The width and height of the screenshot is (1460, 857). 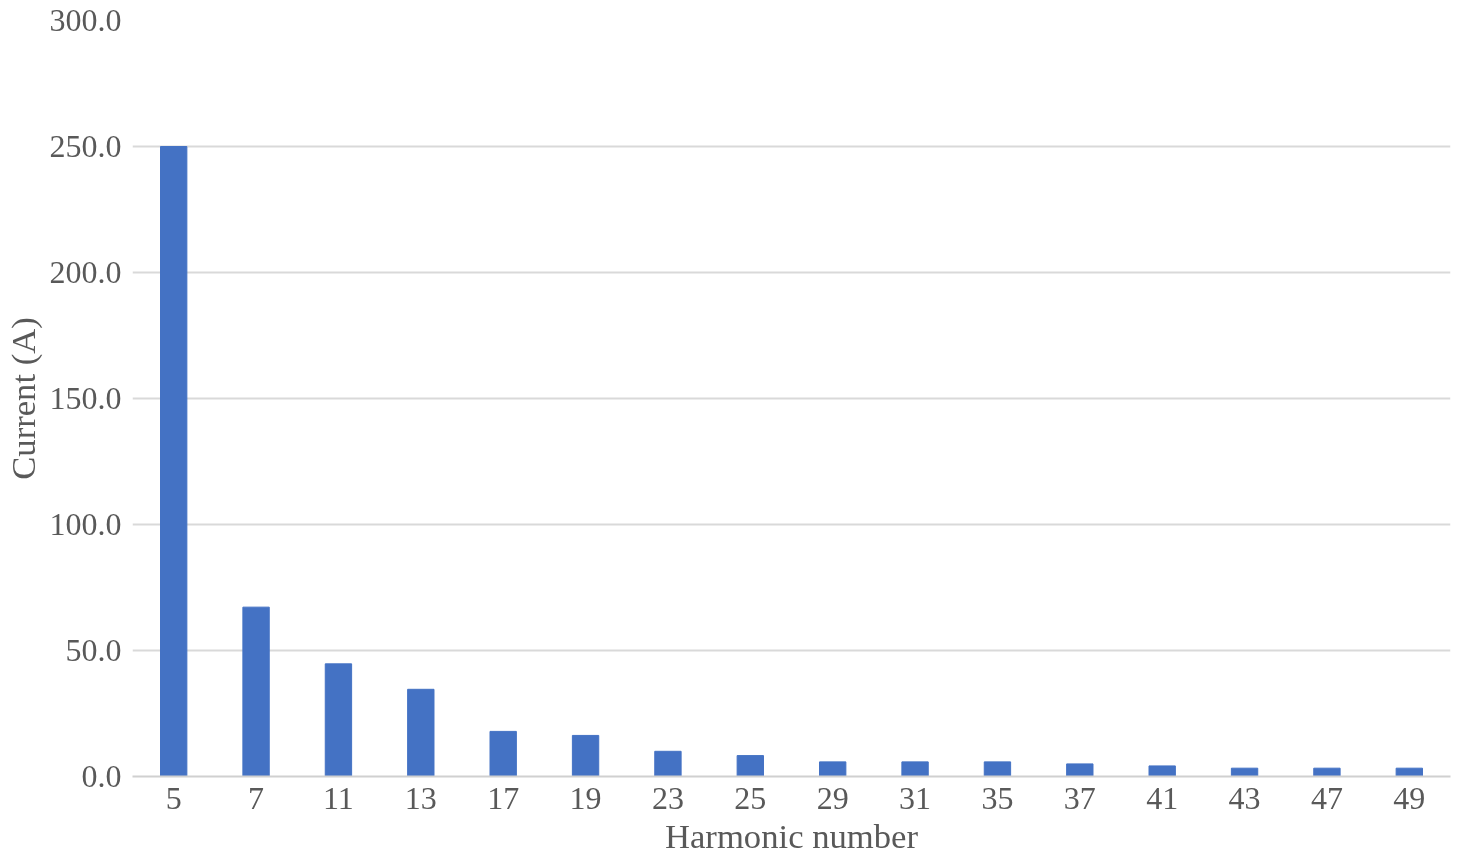 What do you see at coordinates (1162, 797) in the screenshot?
I see `x-tick-label: 41` at bounding box center [1162, 797].